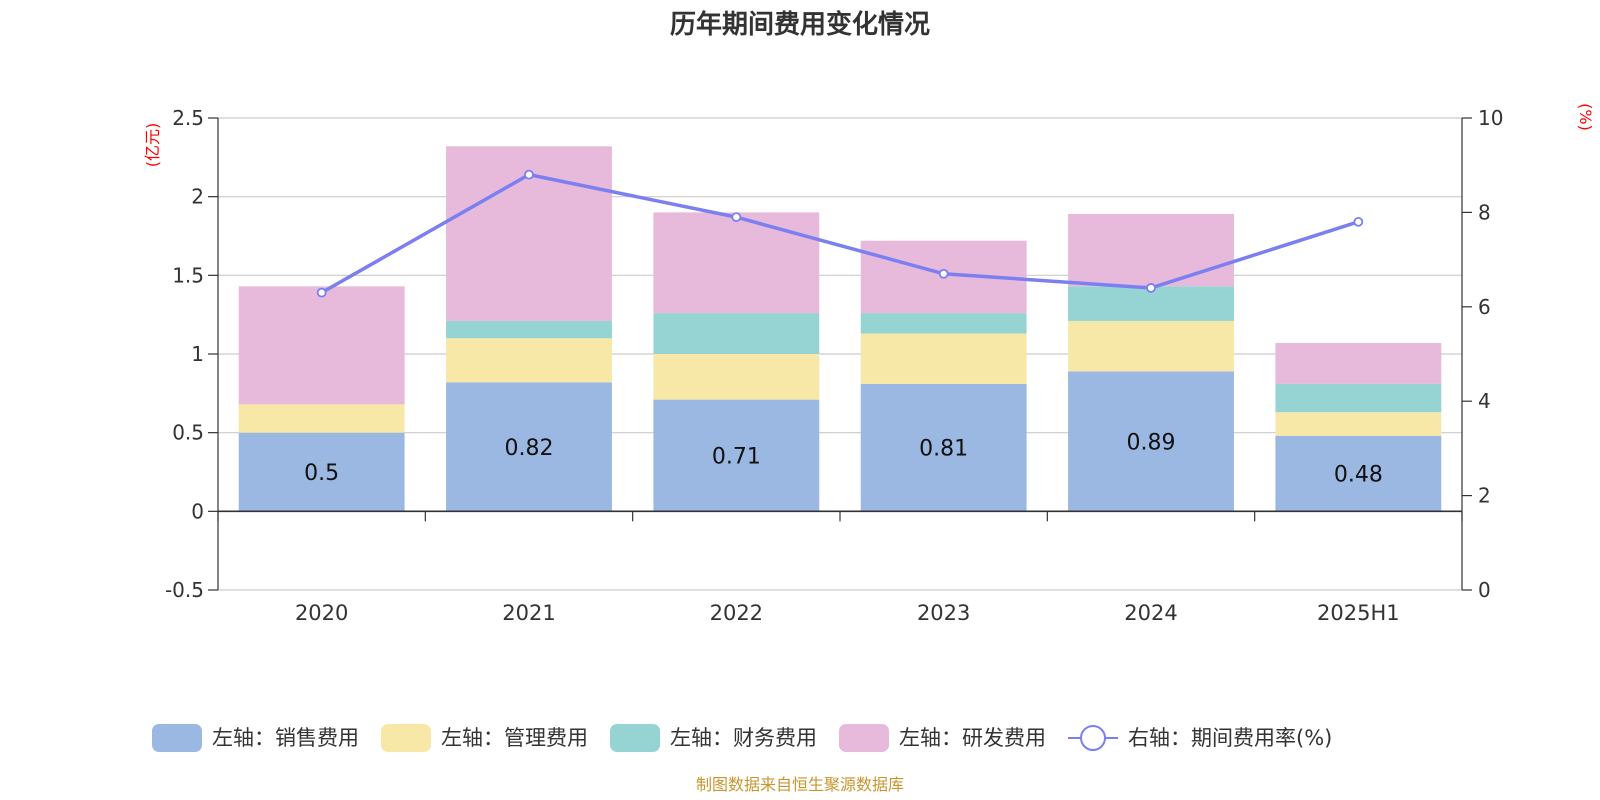 The image size is (1600, 800). I want to click on right-axis-unit: (%), so click(1585, 117).